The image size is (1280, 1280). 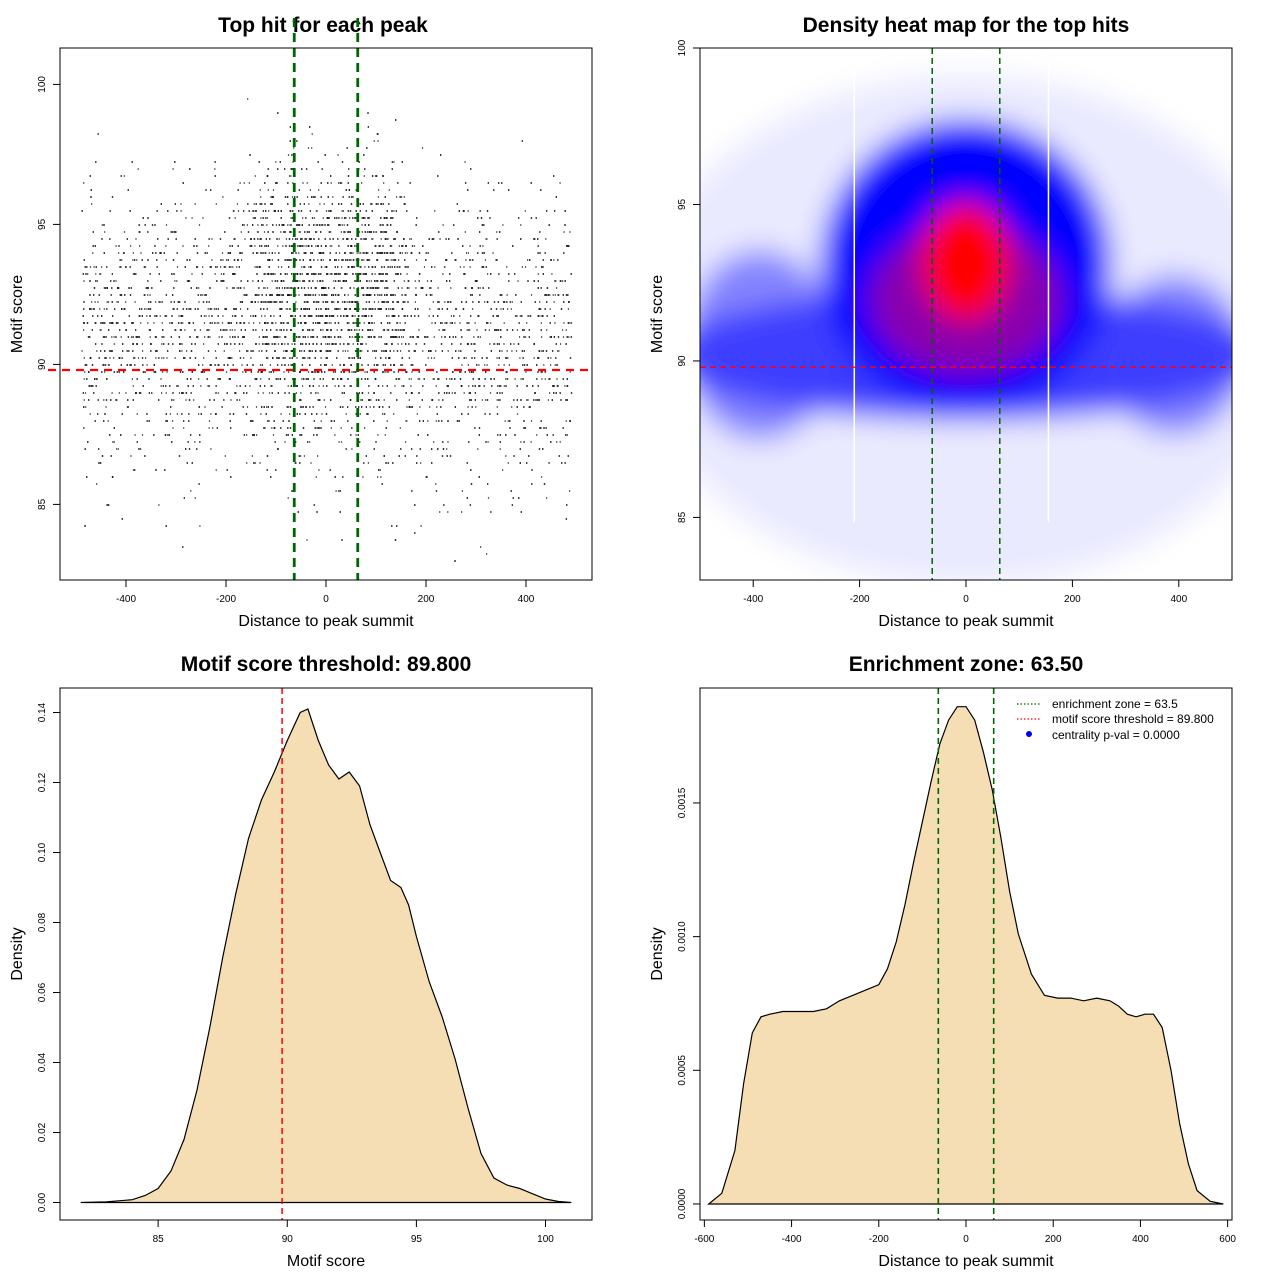 What do you see at coordinates (327, 330) in the screenshot?
I see `scatter-points` at bounding box center [327, 330].